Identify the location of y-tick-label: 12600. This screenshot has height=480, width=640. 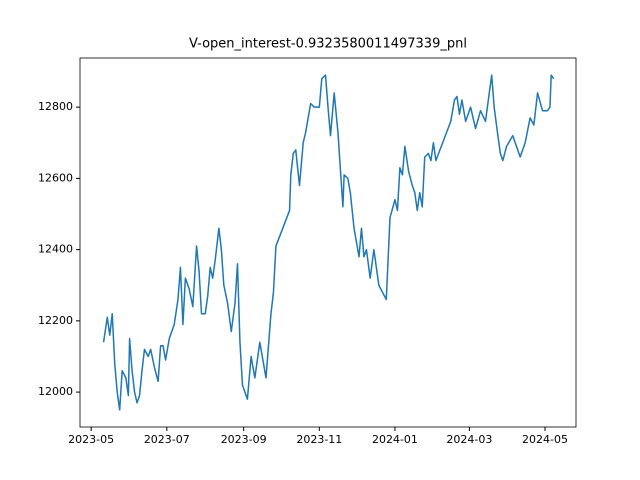
(55, 177).